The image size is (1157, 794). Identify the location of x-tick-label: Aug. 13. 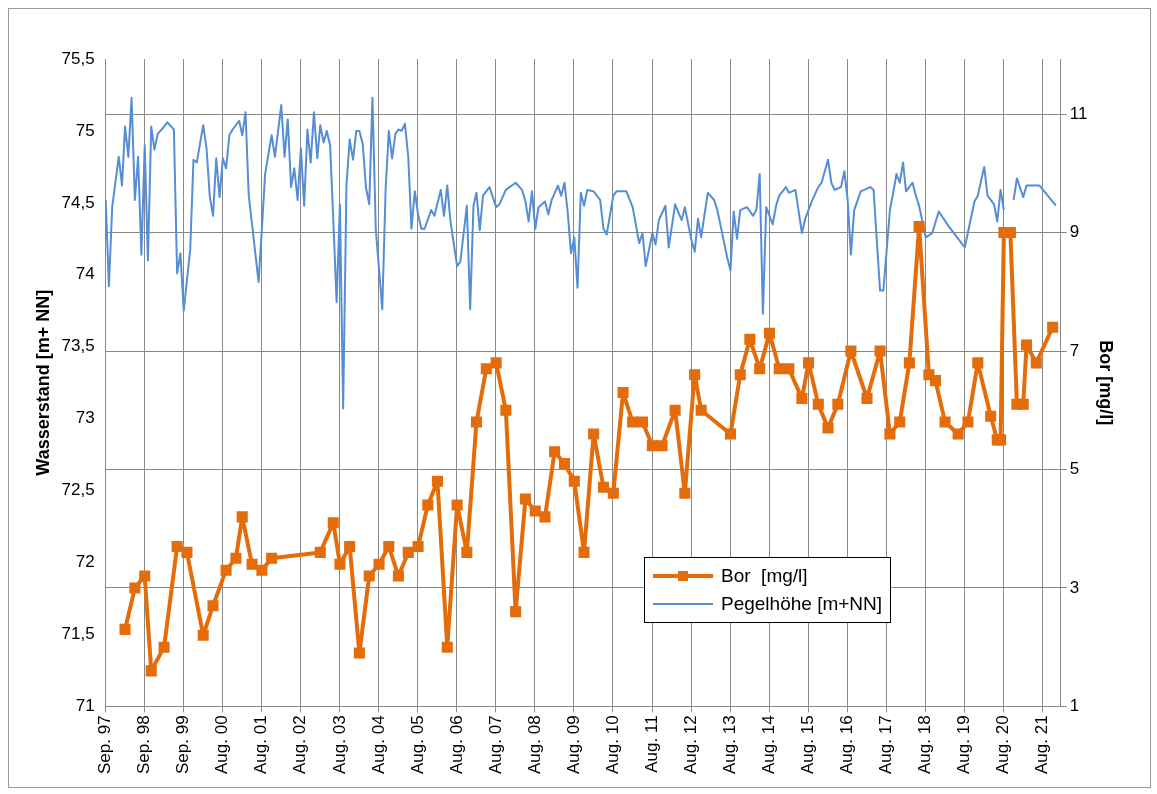
(729, 745).